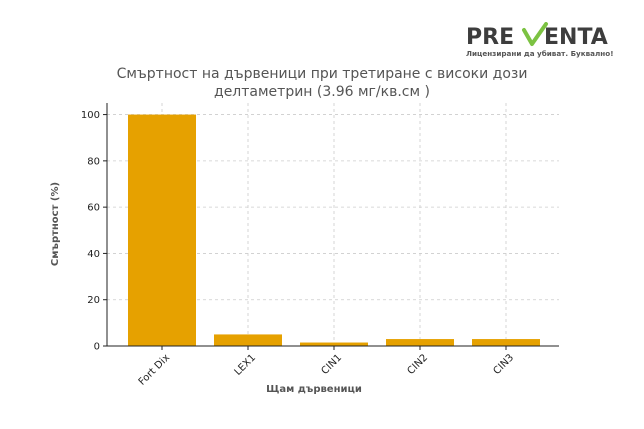 The image size is (644, 429). Describe the element at coordinates (55, 224) in the screenshot. I see `y-axis-label: Смъртност (%)` at that location.